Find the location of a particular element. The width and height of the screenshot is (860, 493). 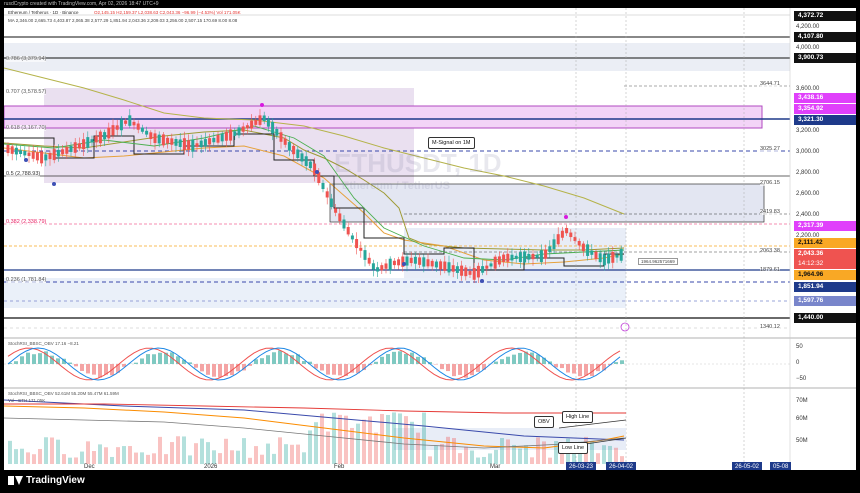

obv-callout: OBV is located at coordinates (544, 422).